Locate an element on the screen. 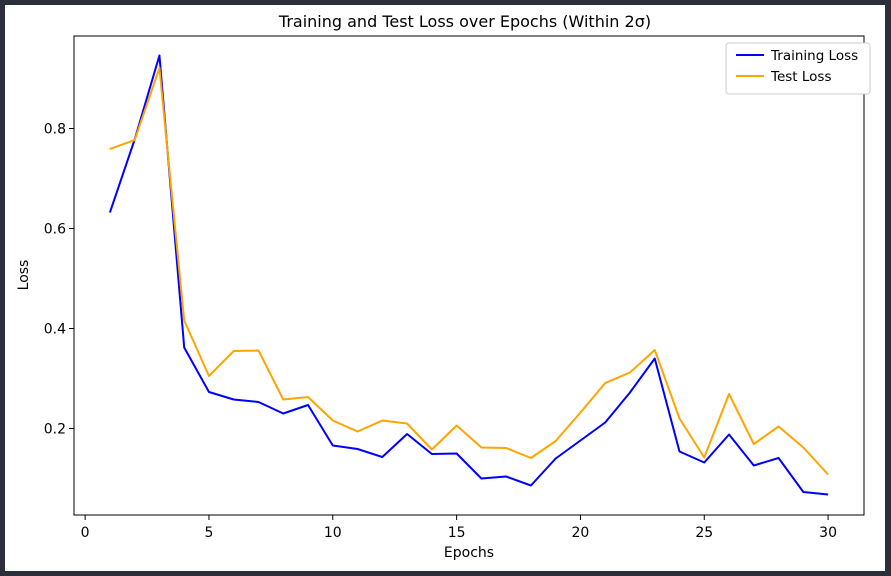  x-axis-label: Epochs is located at coordinates (469, 553).